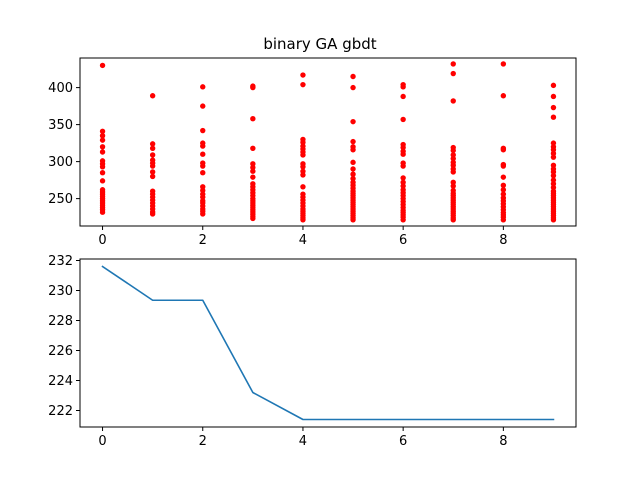  Describe the element at coordinates (60, 351) in the screenshot. I see `y-tick-label: 226` at that location.